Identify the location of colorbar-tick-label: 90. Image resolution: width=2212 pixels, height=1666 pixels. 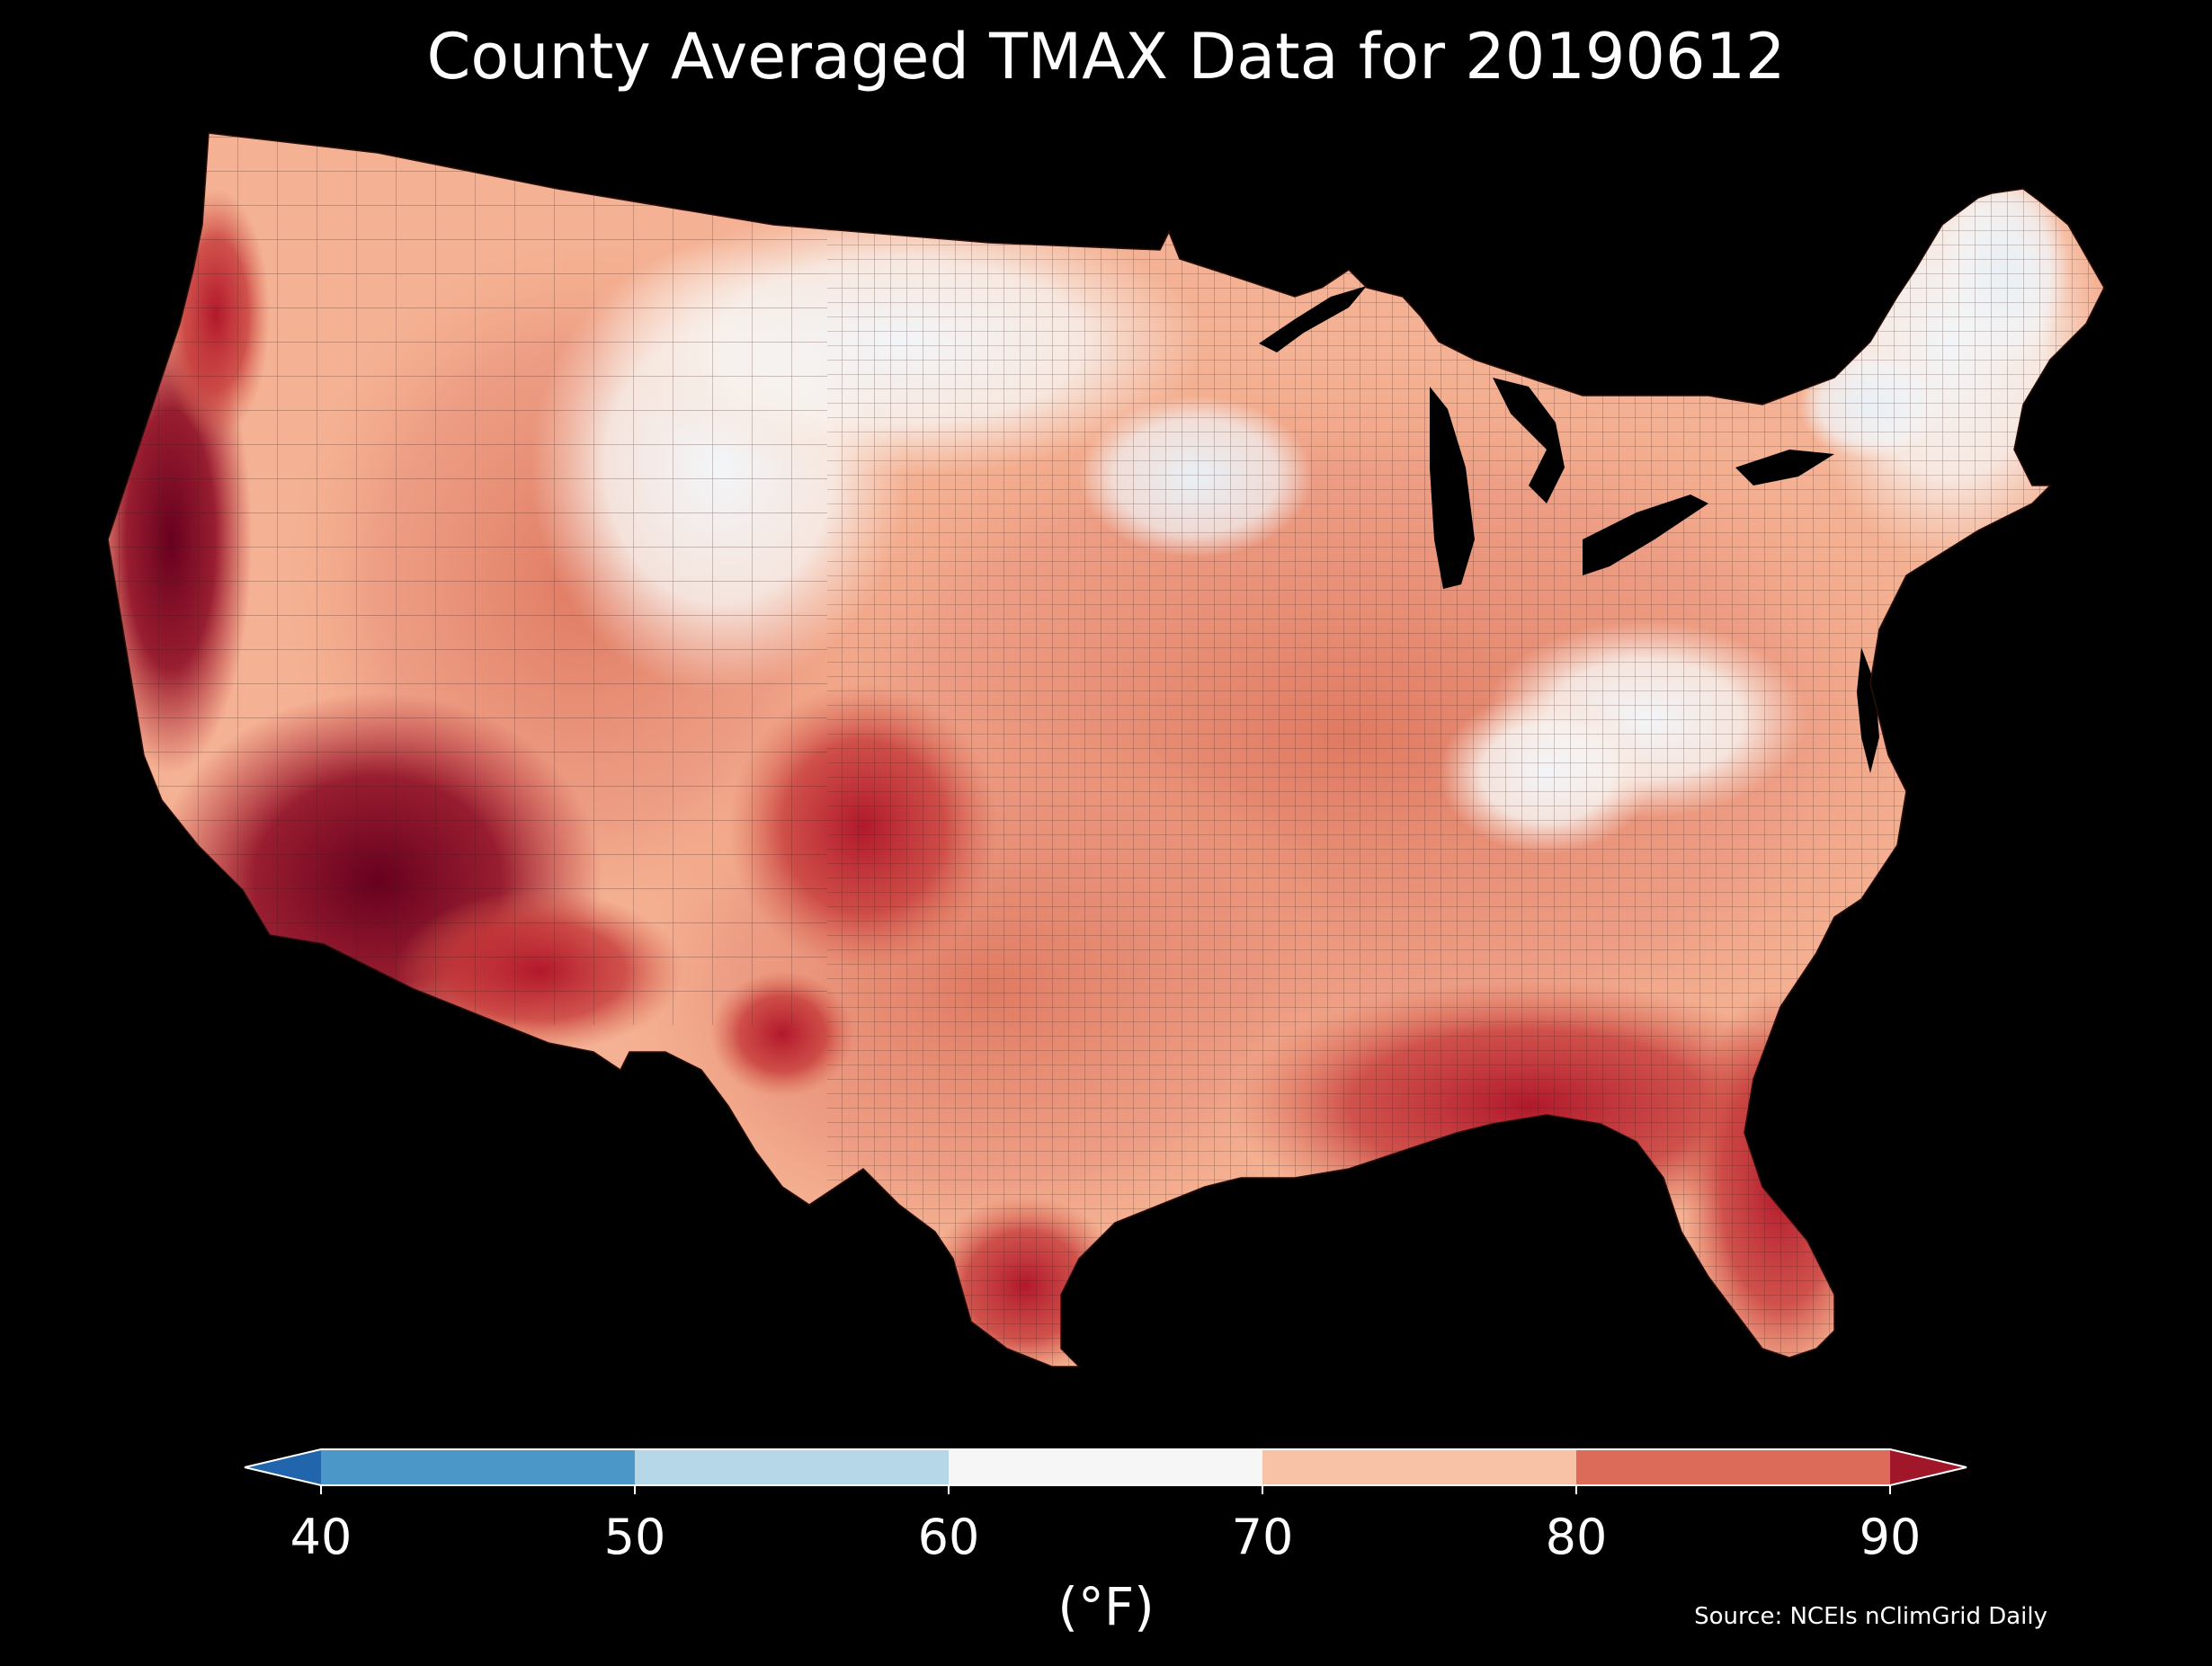
(1890, 1537).